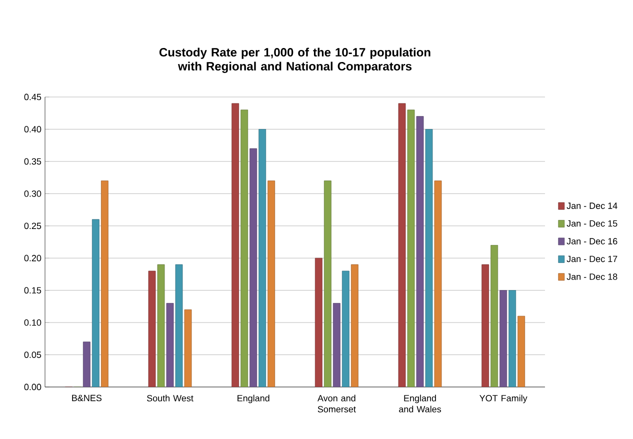  What do you see at coordinates (33, 226) in the screenshot?
I see `y-tick-label: 0.25` at bounding box center [33, 226].